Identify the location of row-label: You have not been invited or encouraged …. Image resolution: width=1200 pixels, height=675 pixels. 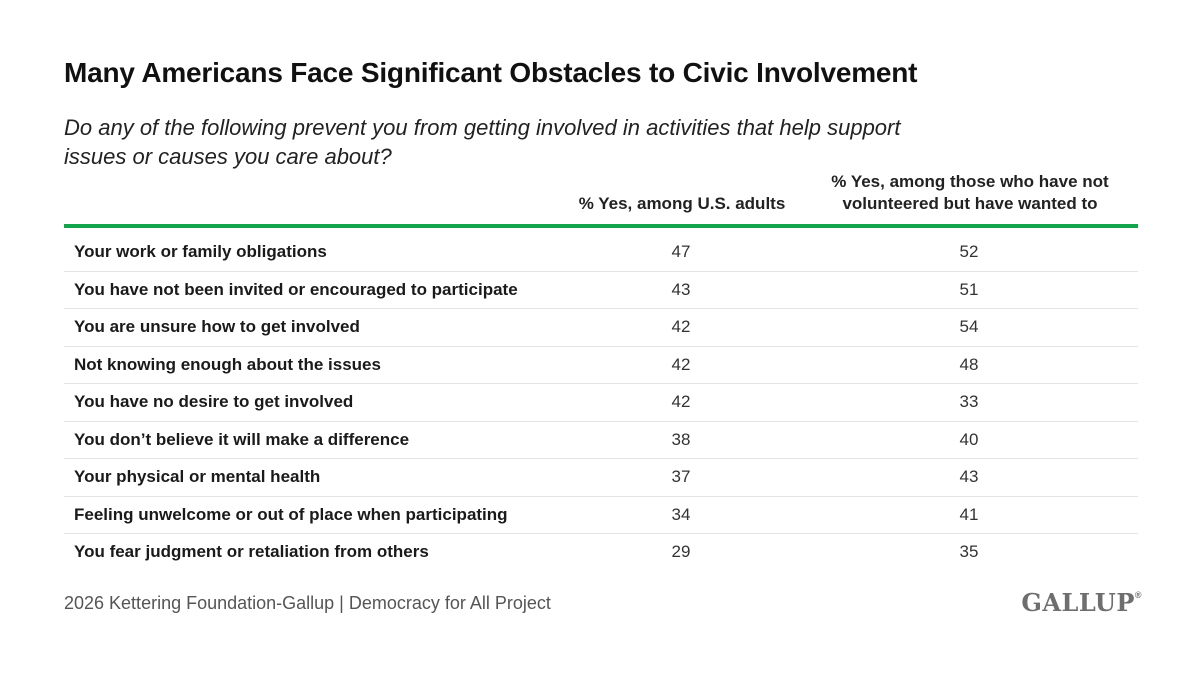
(296, 289).